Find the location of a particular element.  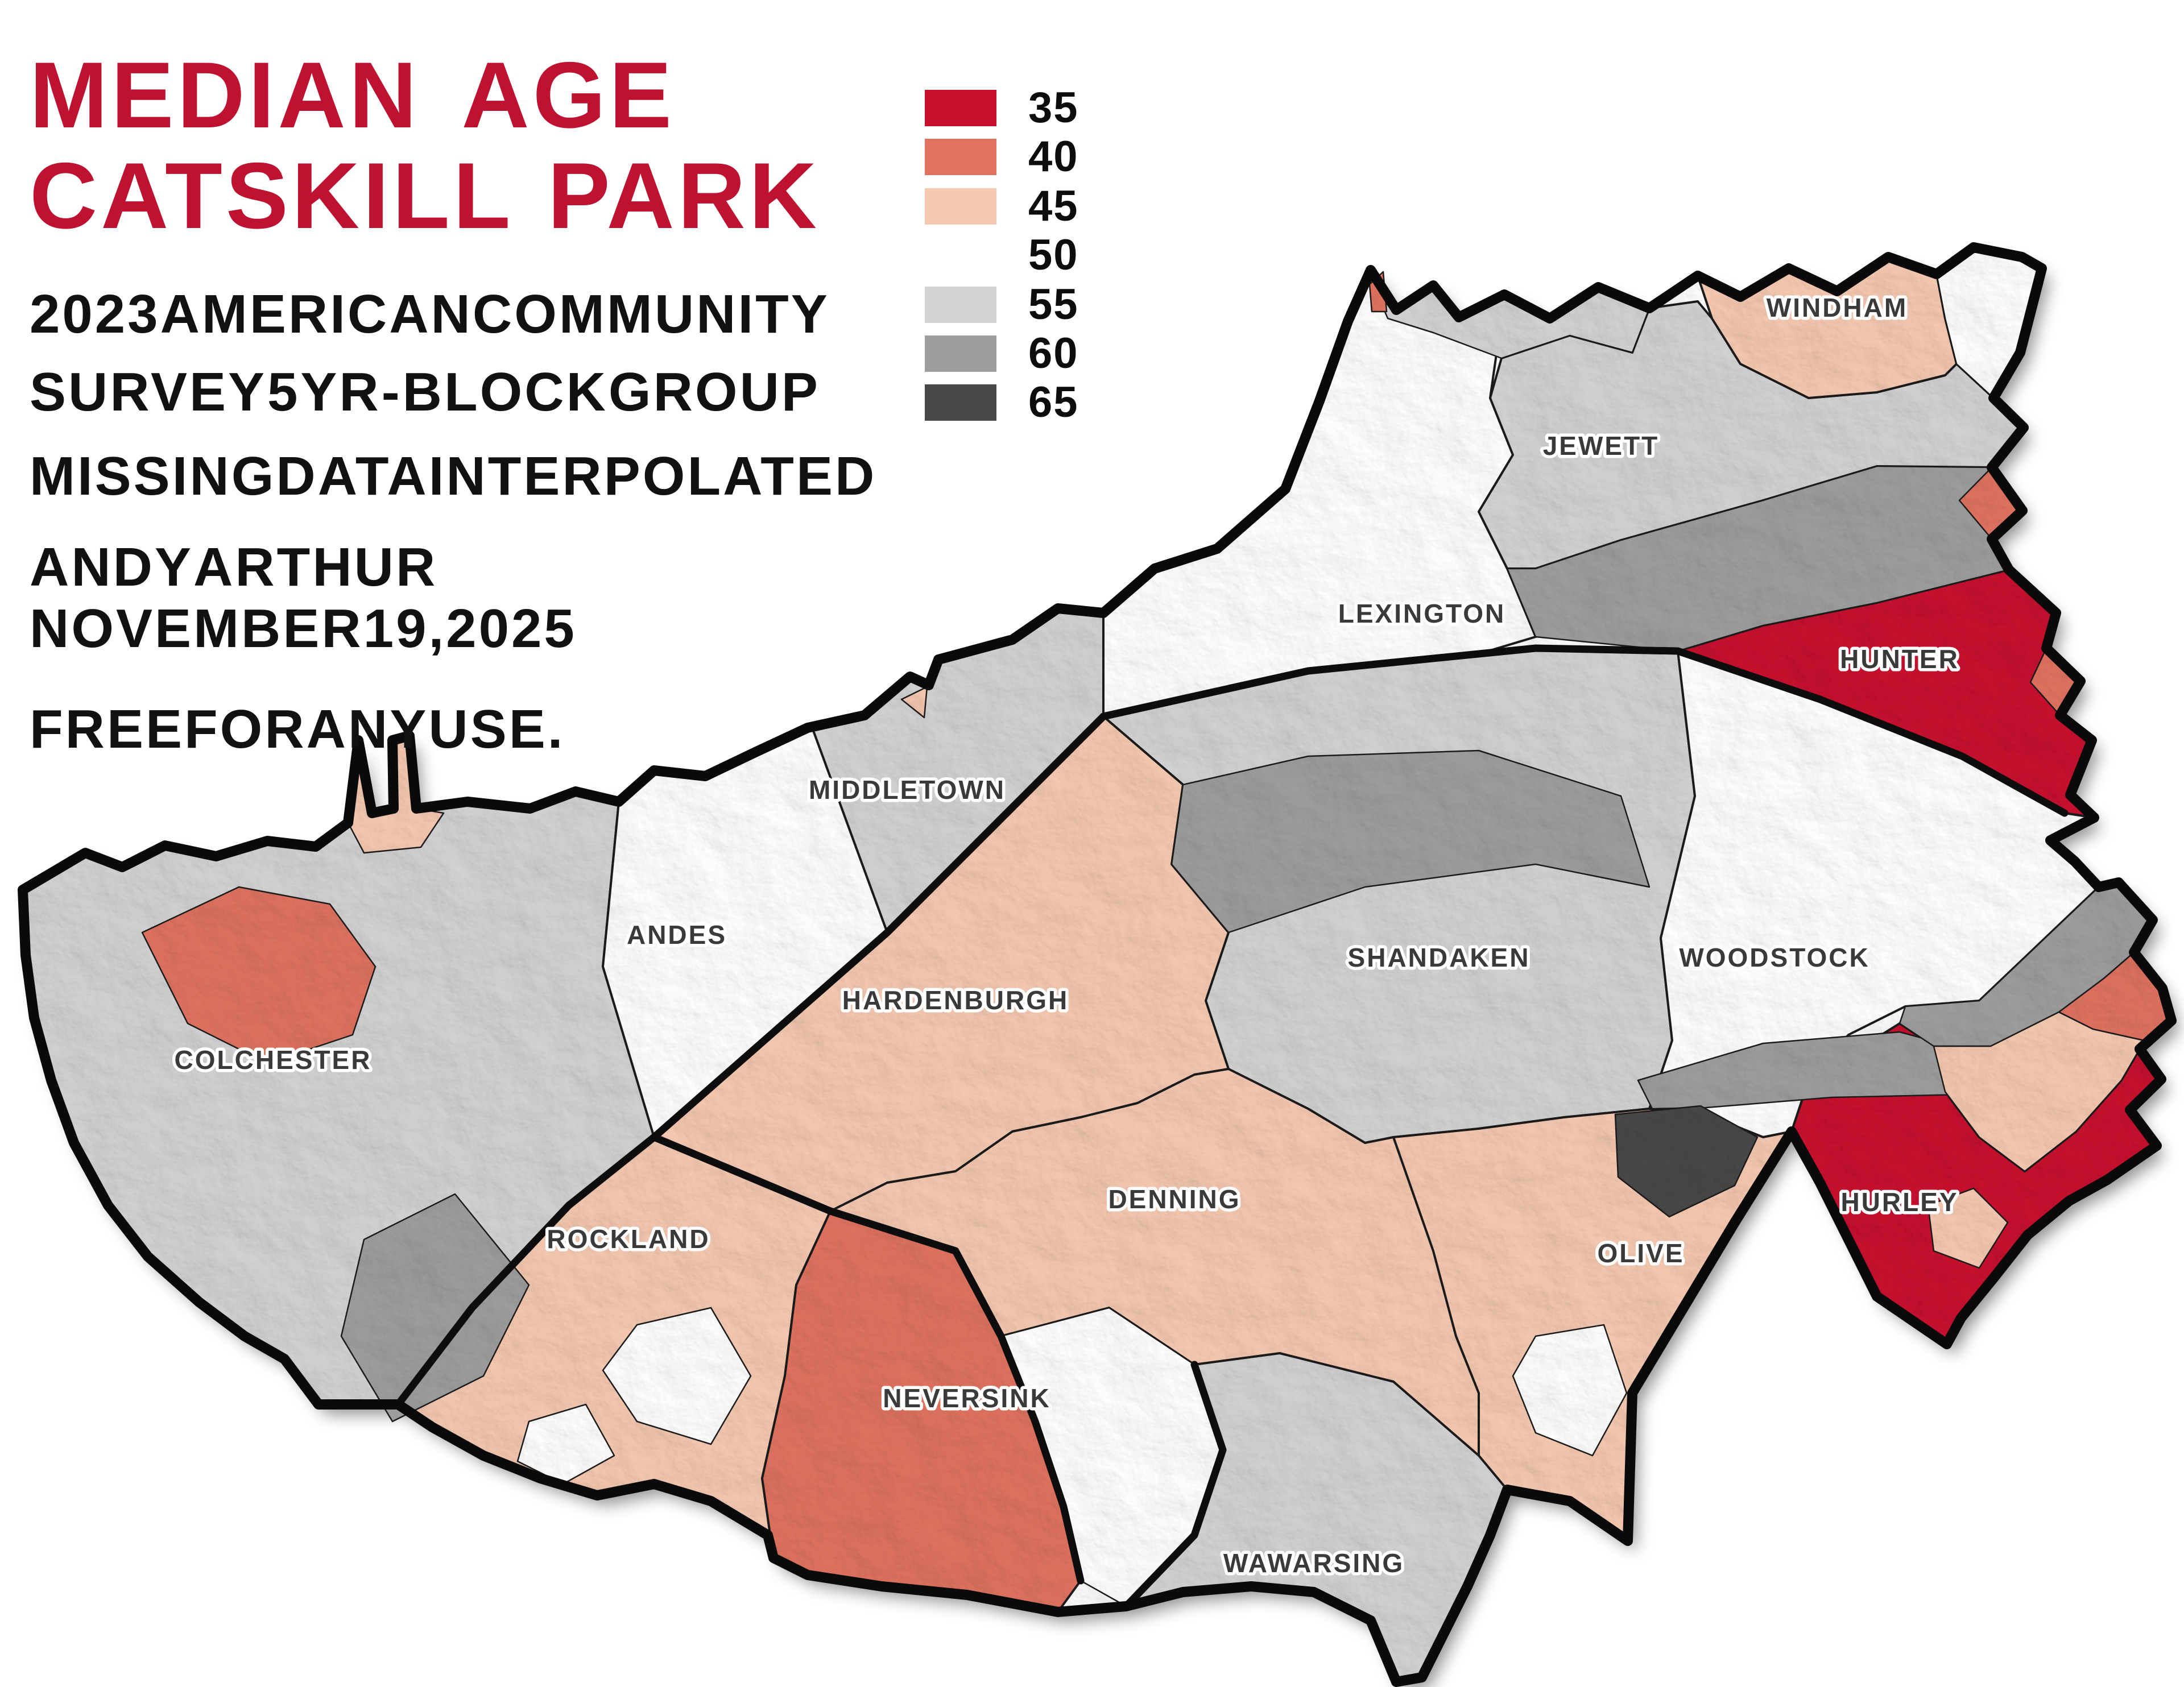

subtitle-line-1: 2023 AMERICAN COMMUNITY is located at coordinates (430, 314).